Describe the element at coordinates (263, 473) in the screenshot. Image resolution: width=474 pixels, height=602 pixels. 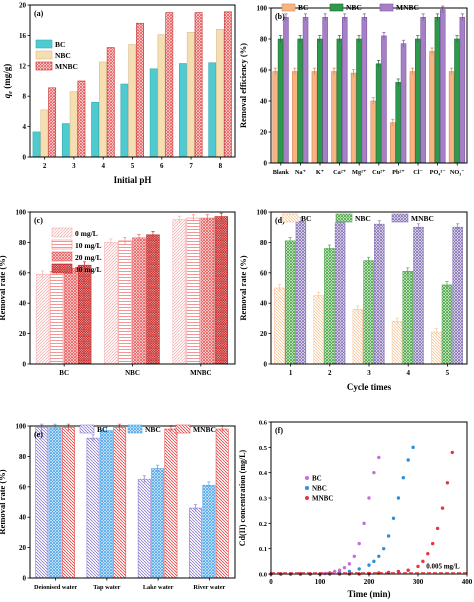
I see `y-tick-label: 0.4` at that location.